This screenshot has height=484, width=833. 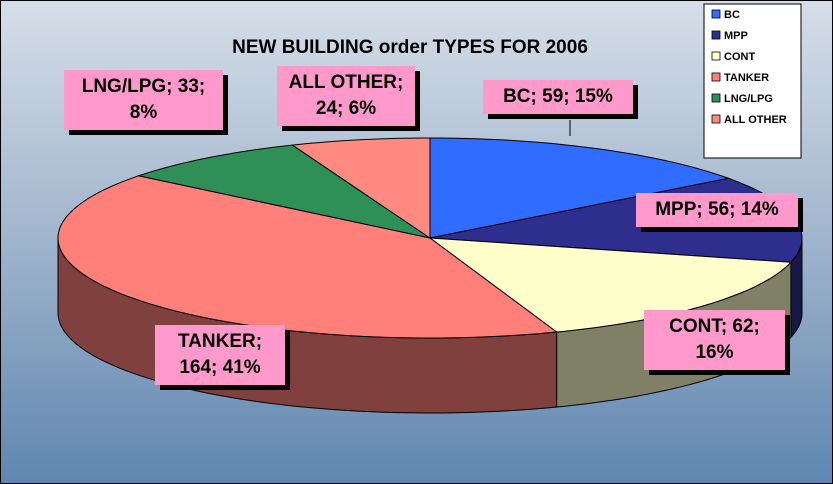 I want to click on legend-label: BC, so click(x=732, y=15).